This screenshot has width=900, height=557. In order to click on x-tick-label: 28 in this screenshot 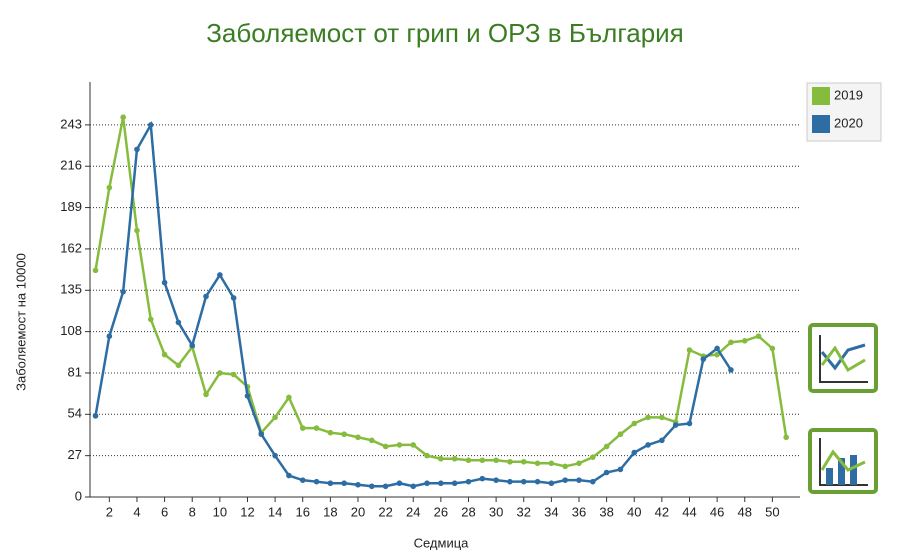, I will do `click(468, 511)`.